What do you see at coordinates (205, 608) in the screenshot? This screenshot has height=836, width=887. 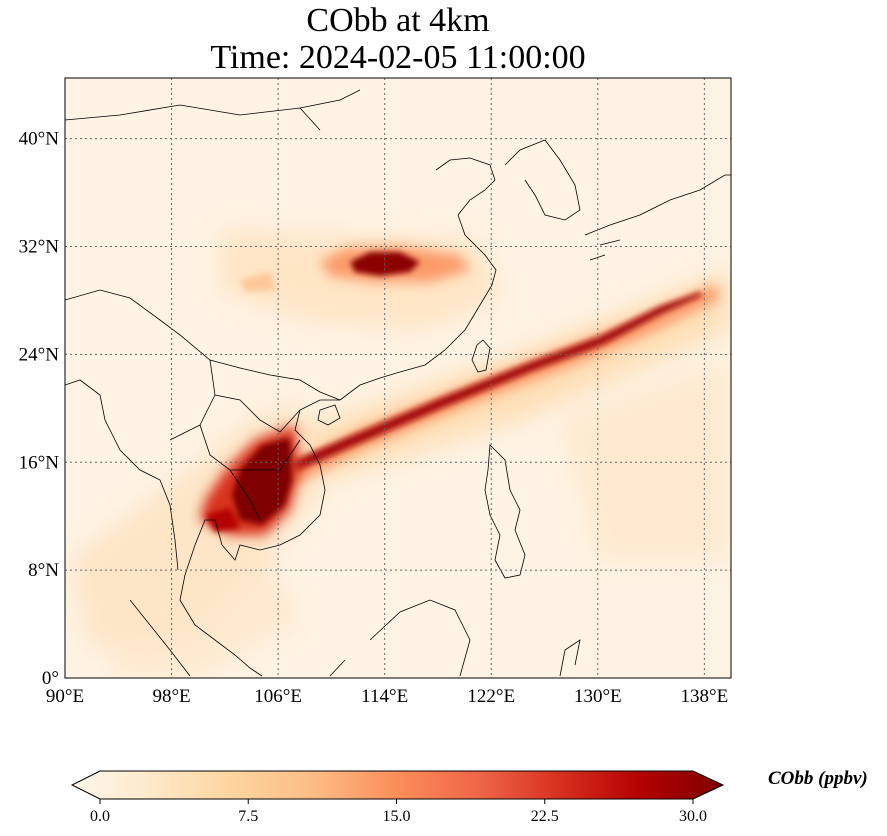 I see `diffuse-haze-south` at bounding box center [205, 608].